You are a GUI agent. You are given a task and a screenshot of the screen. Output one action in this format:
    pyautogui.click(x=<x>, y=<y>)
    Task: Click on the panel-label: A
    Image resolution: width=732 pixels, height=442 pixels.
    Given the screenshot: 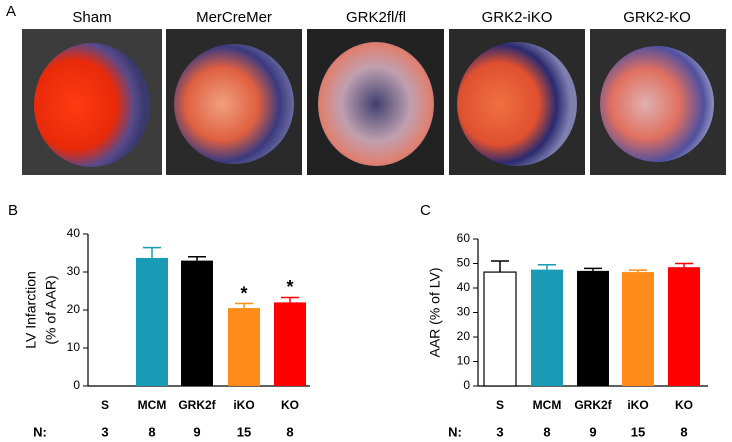 What is the action you would take?
    pyautogui.click(x=11, y=11)
    